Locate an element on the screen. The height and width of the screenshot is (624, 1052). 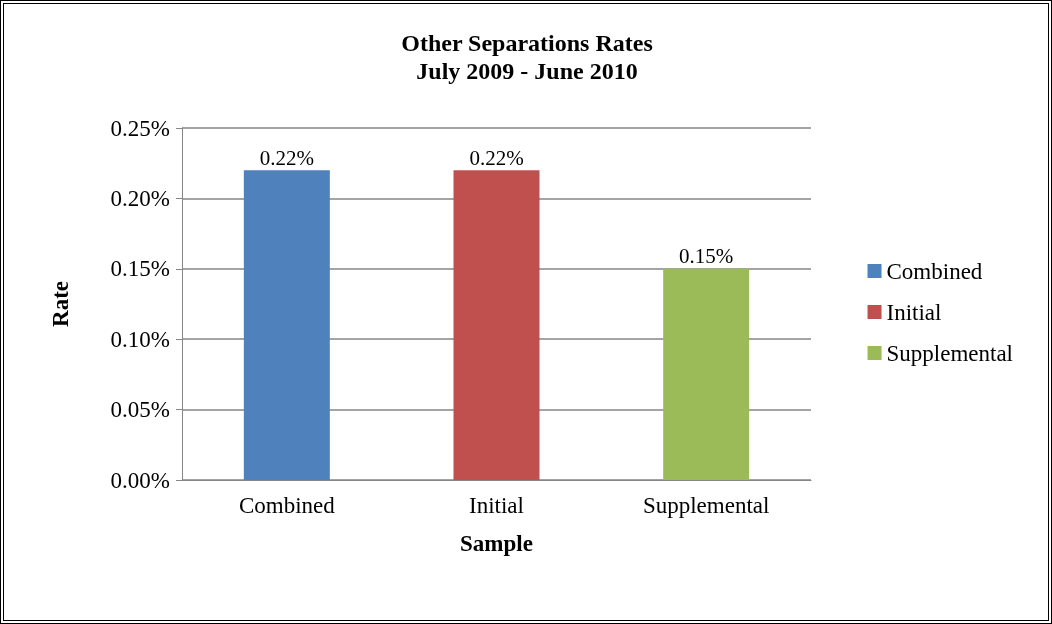
y-tick-label: 0.15% is located at coordinates (140, 269).